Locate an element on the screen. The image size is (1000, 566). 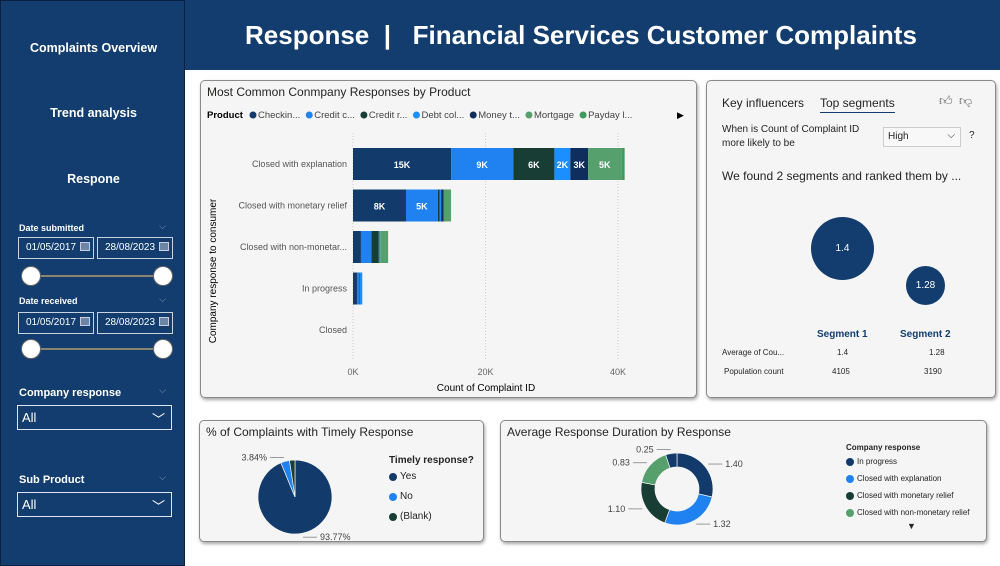
legend-label: Yes is located at coordinates (408, 476).